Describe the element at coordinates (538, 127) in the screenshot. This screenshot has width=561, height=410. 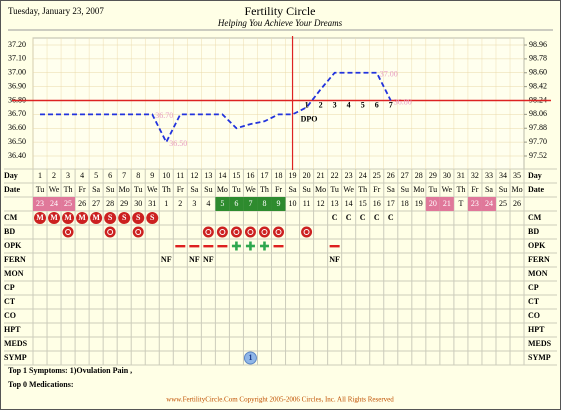
I see `y2-tick-label: 97.88` at that location.